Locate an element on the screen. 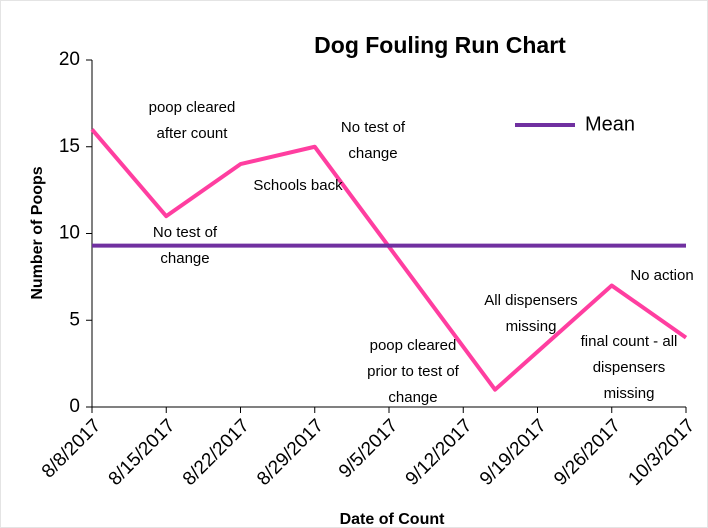 The width and height of the screenshot is (708, 528). annotation: Schools back is located at coordinates (298, 185).